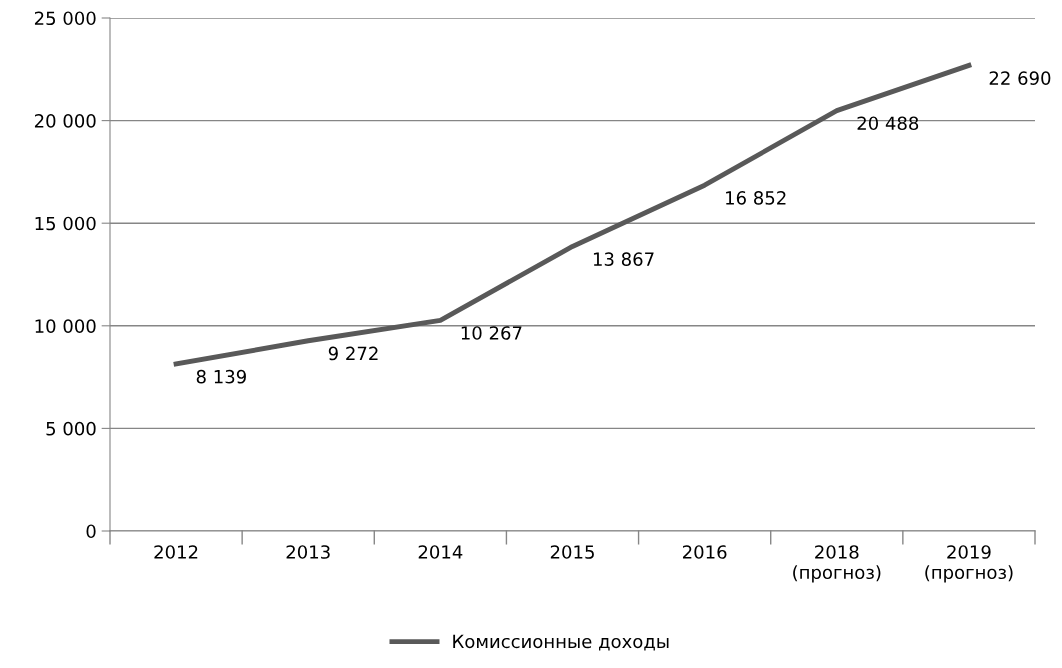  I want to click on y-tick-label: 0, so click(91, 531).